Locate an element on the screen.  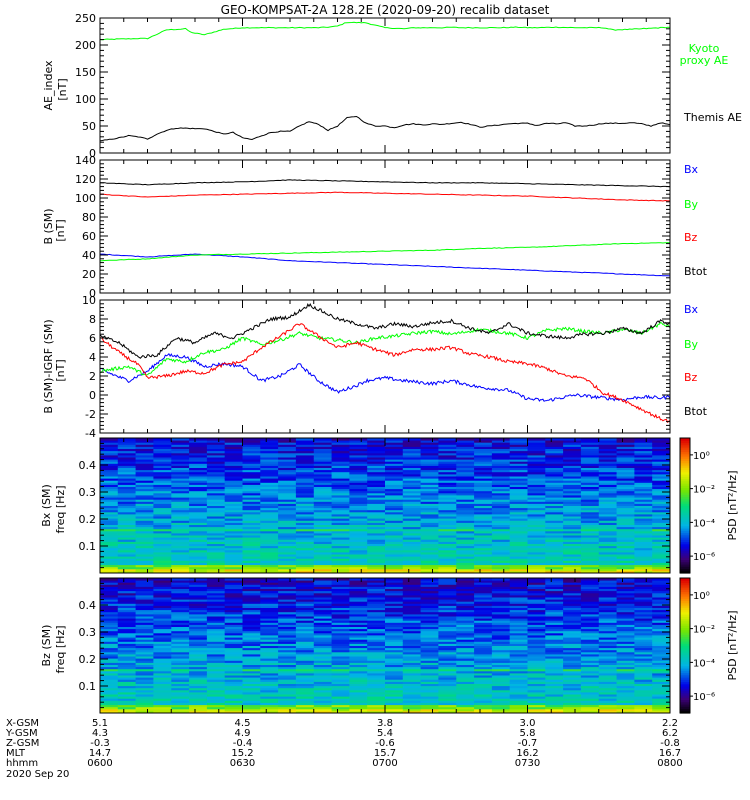
bx_spec-colorbar-label-ylabel: PSD [nT²/Hz] is located at coordinates (732, 505).